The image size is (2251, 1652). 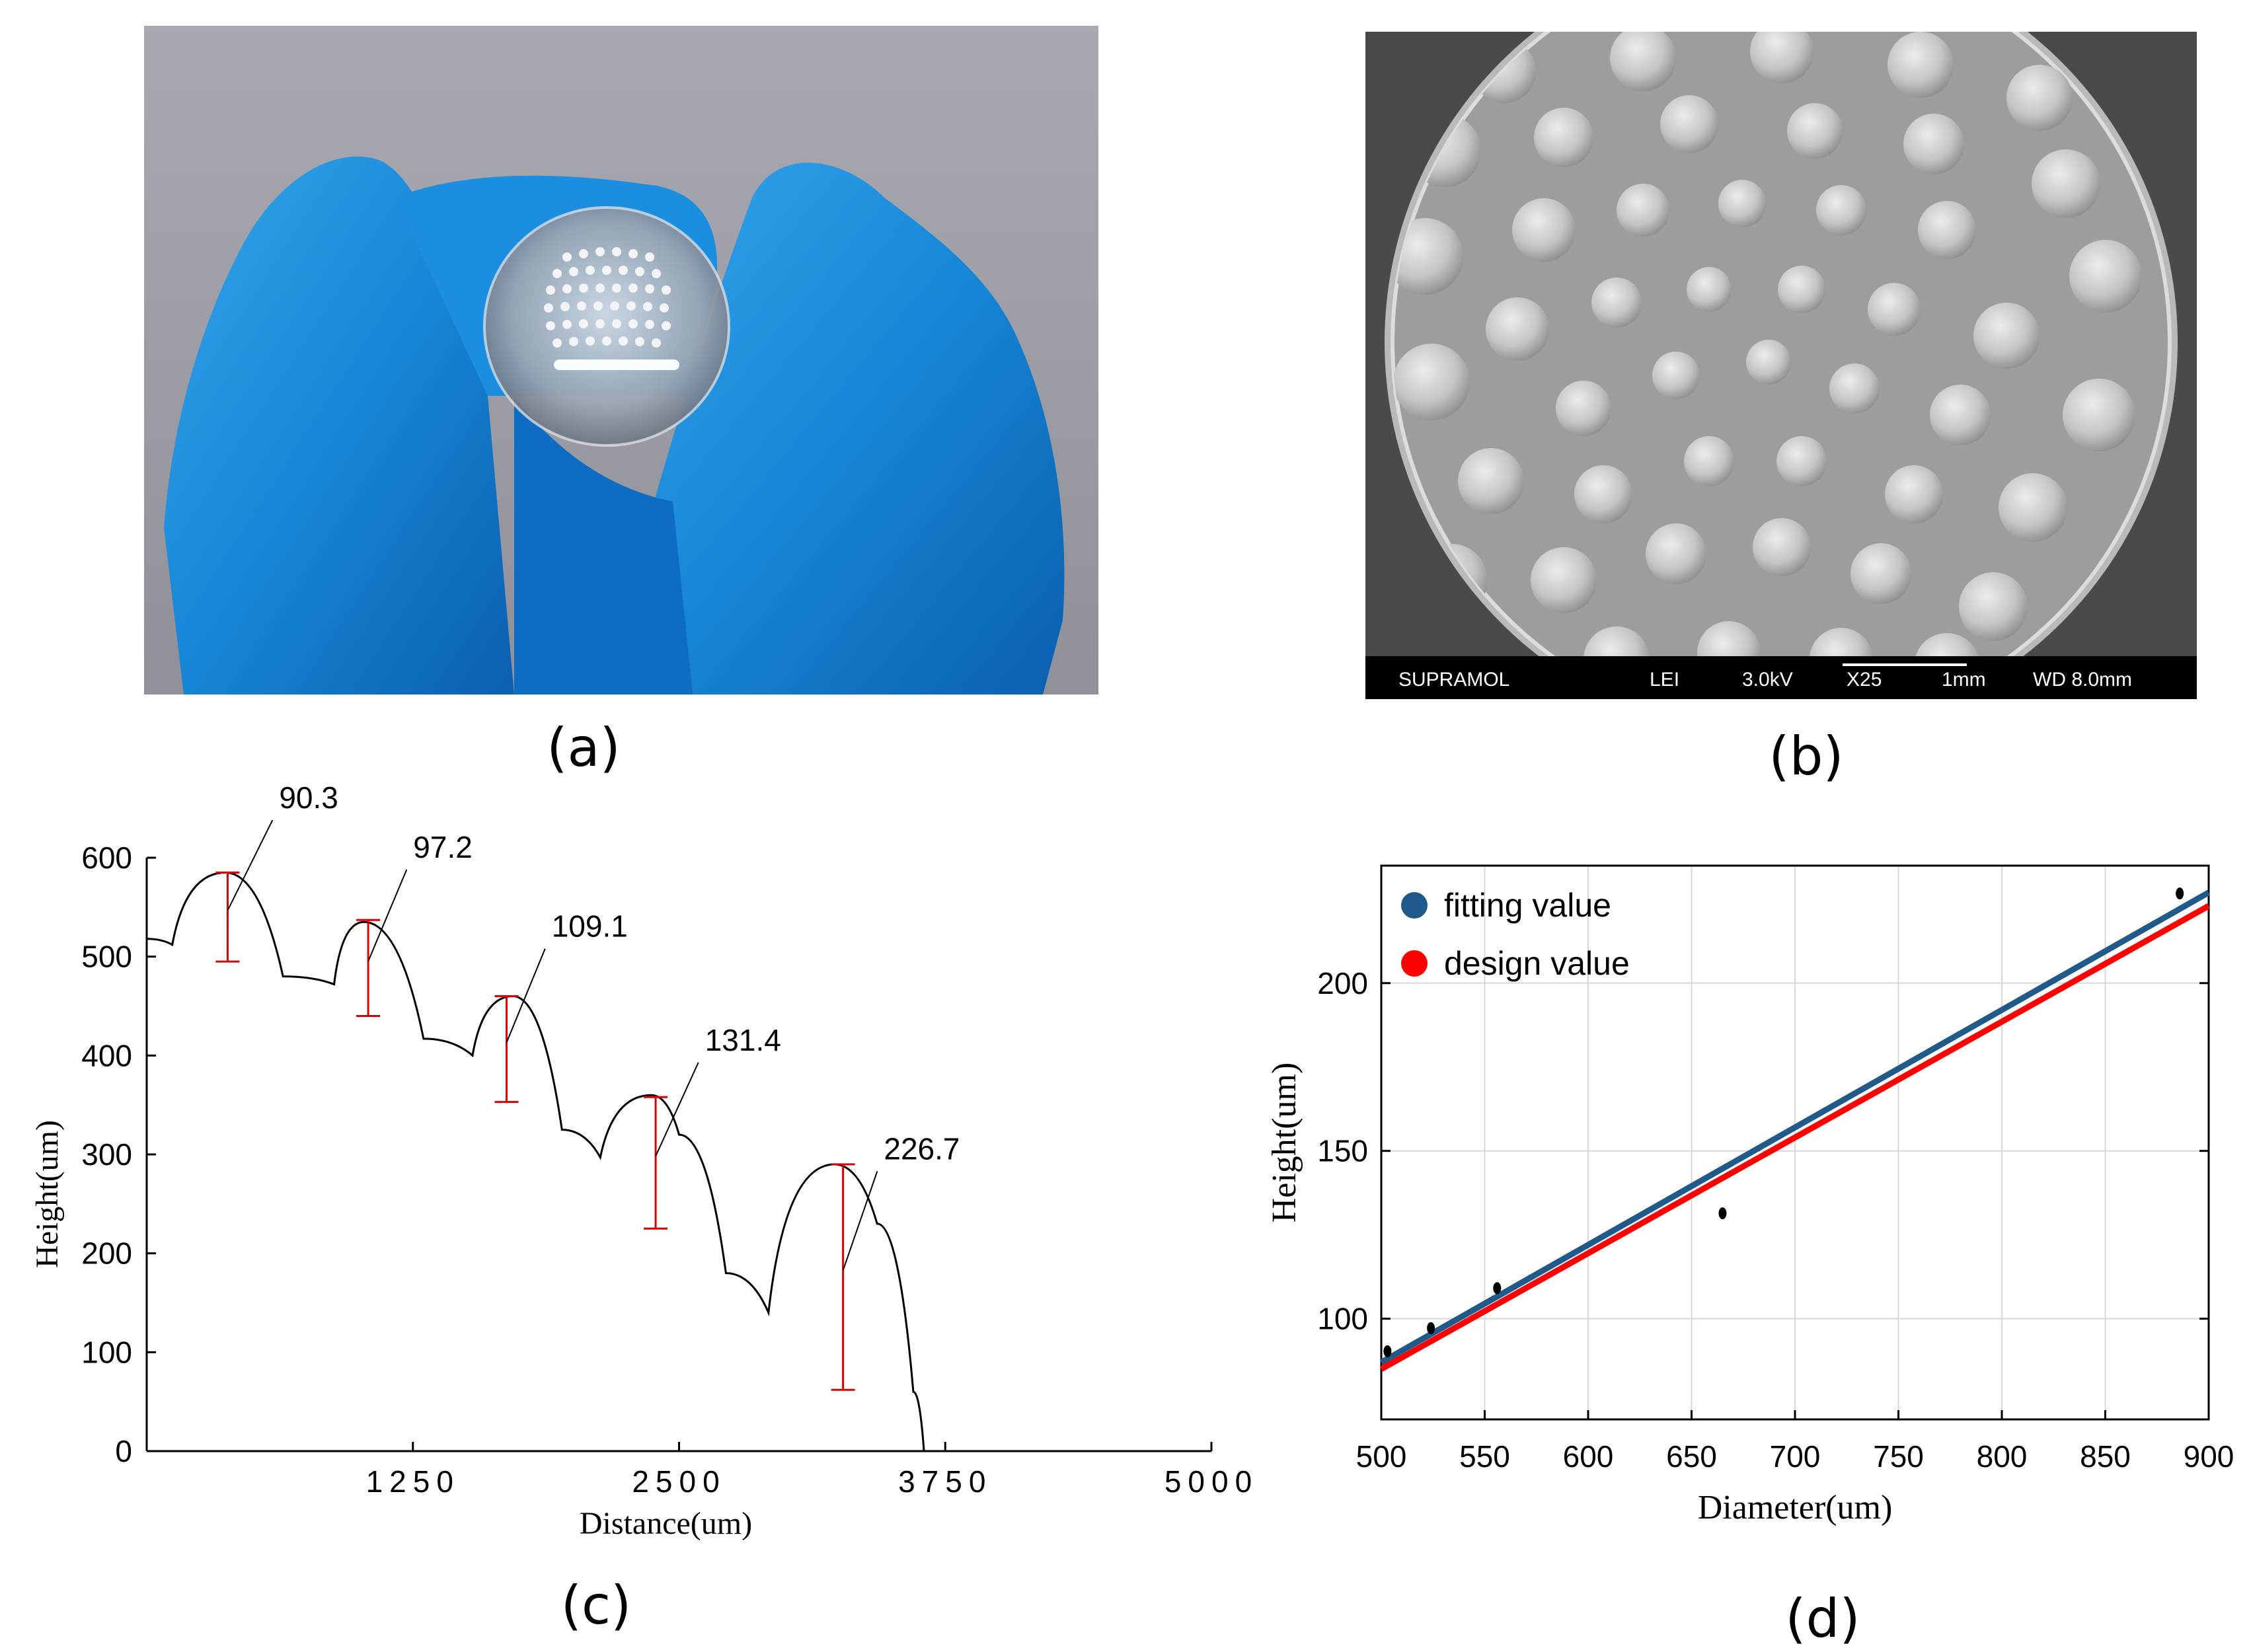 What do you see at coordinates (1864, 680) in the screenshot?
I see `sem-magnification: X25` at bounding box center [1864, 680].